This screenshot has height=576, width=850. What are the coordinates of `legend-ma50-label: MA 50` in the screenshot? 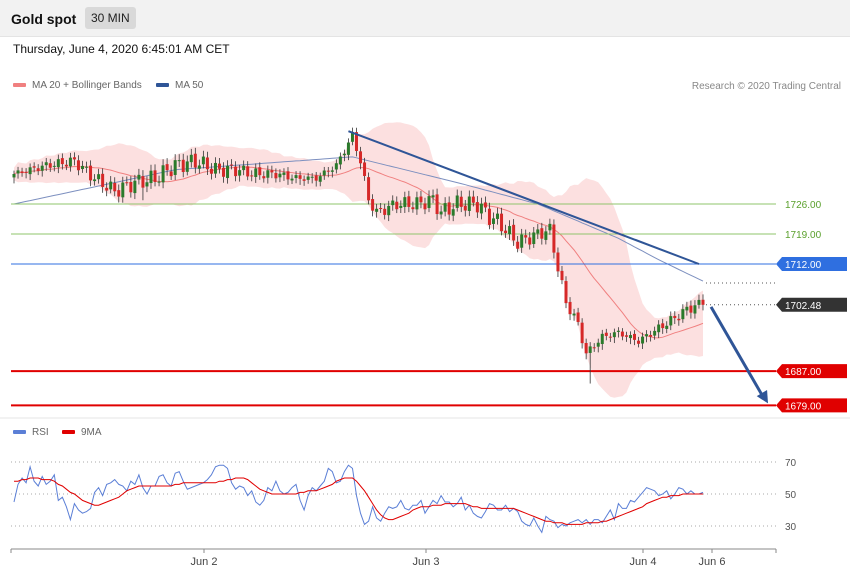 It's located at (189, 85).